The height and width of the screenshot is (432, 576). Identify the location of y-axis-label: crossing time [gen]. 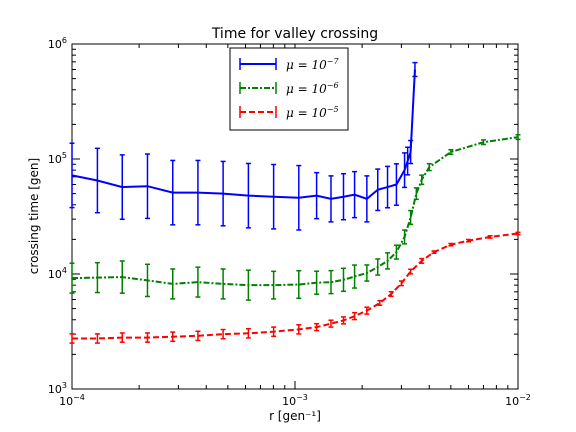
(34, 216).